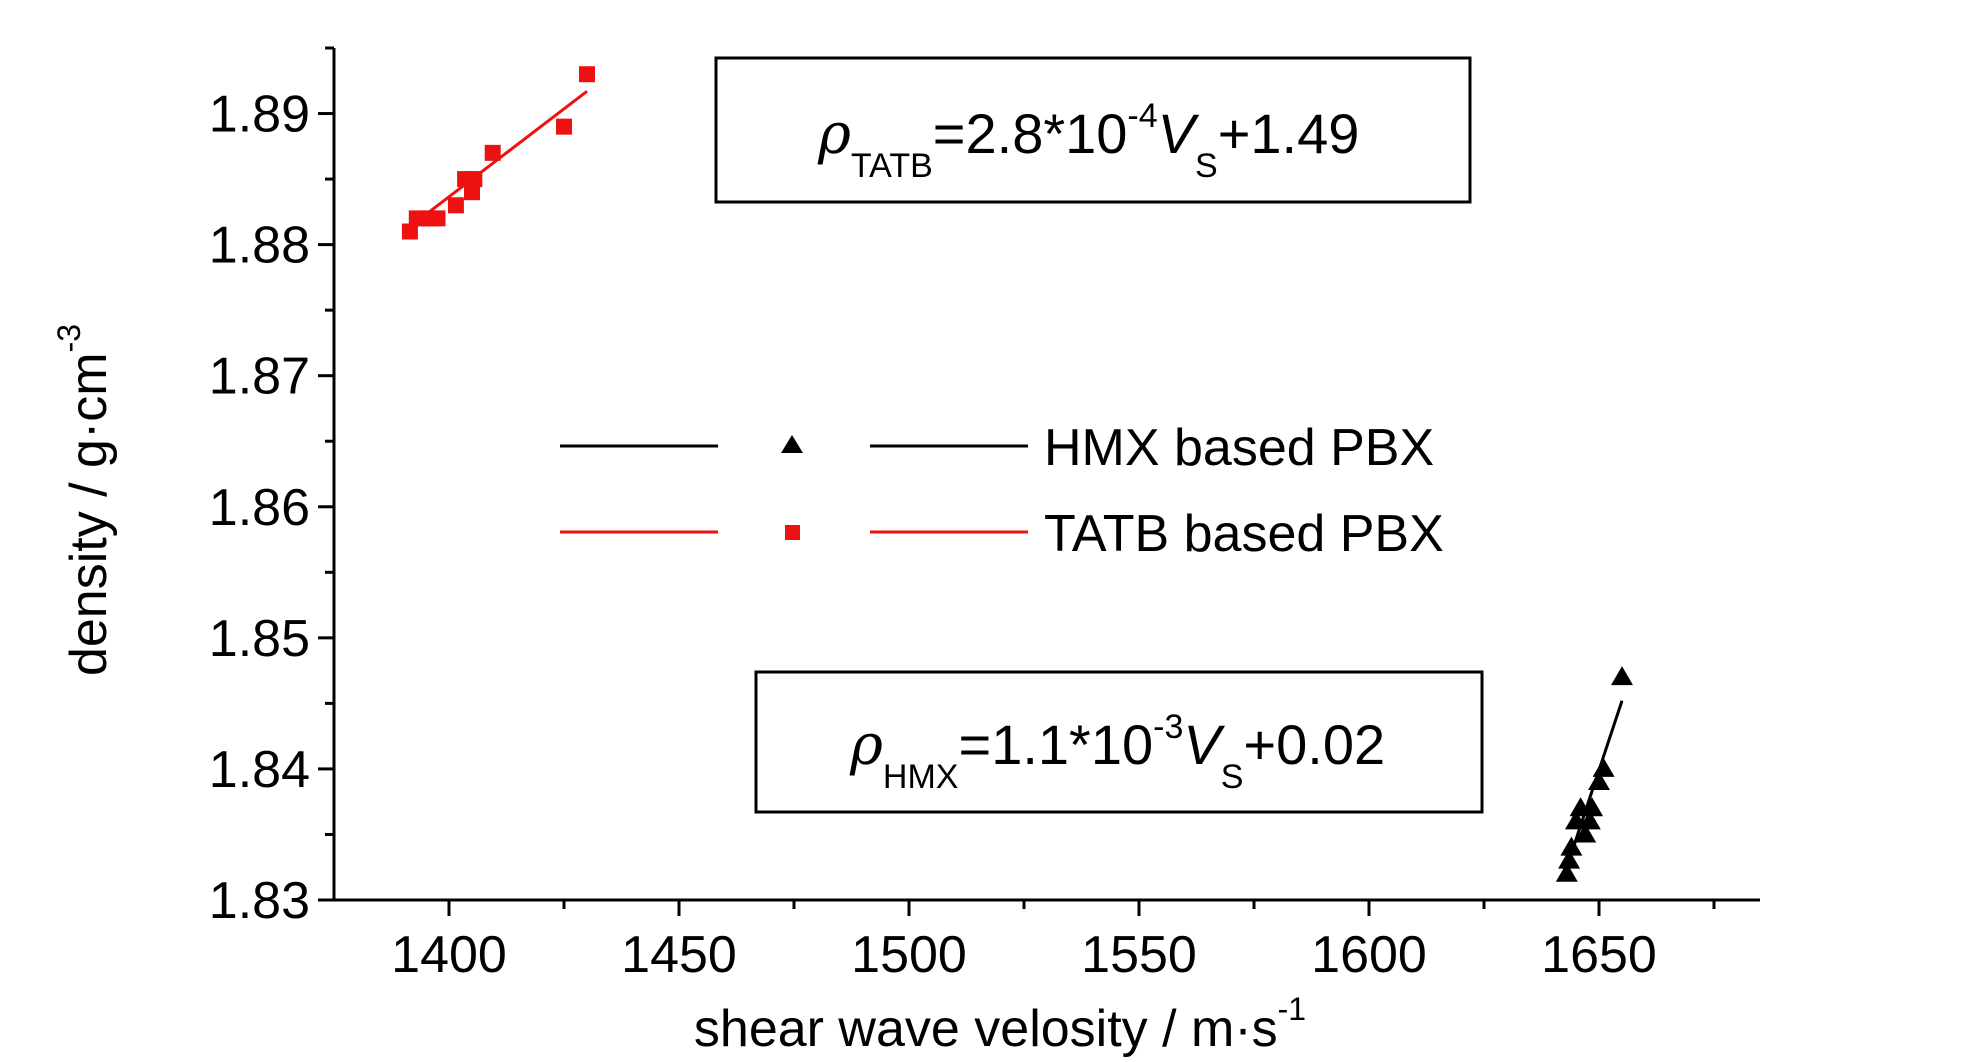 The width and height of the screenshot is (1984, 1062). I want to click on hmx-equation-v: V, so click(1204, 744).